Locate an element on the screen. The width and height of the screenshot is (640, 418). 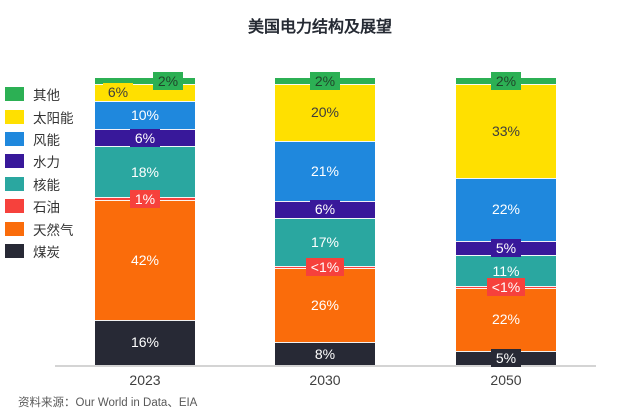
segment-天然气-2023: 42% is located at coordinates (145, 260).